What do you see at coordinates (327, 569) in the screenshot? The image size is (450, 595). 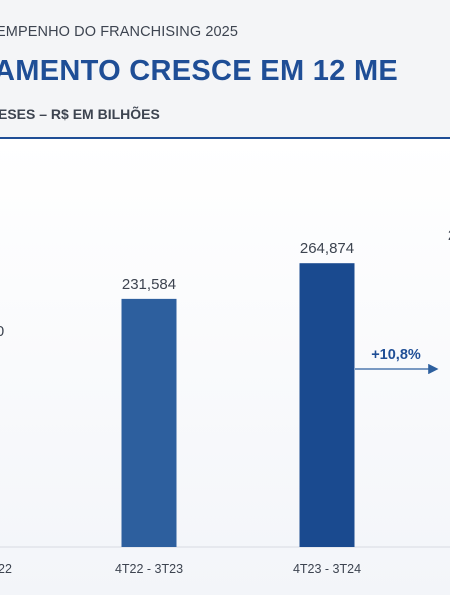 I see `category-label-2: 4T23 - 3T24` at bounding box center [327, 569].